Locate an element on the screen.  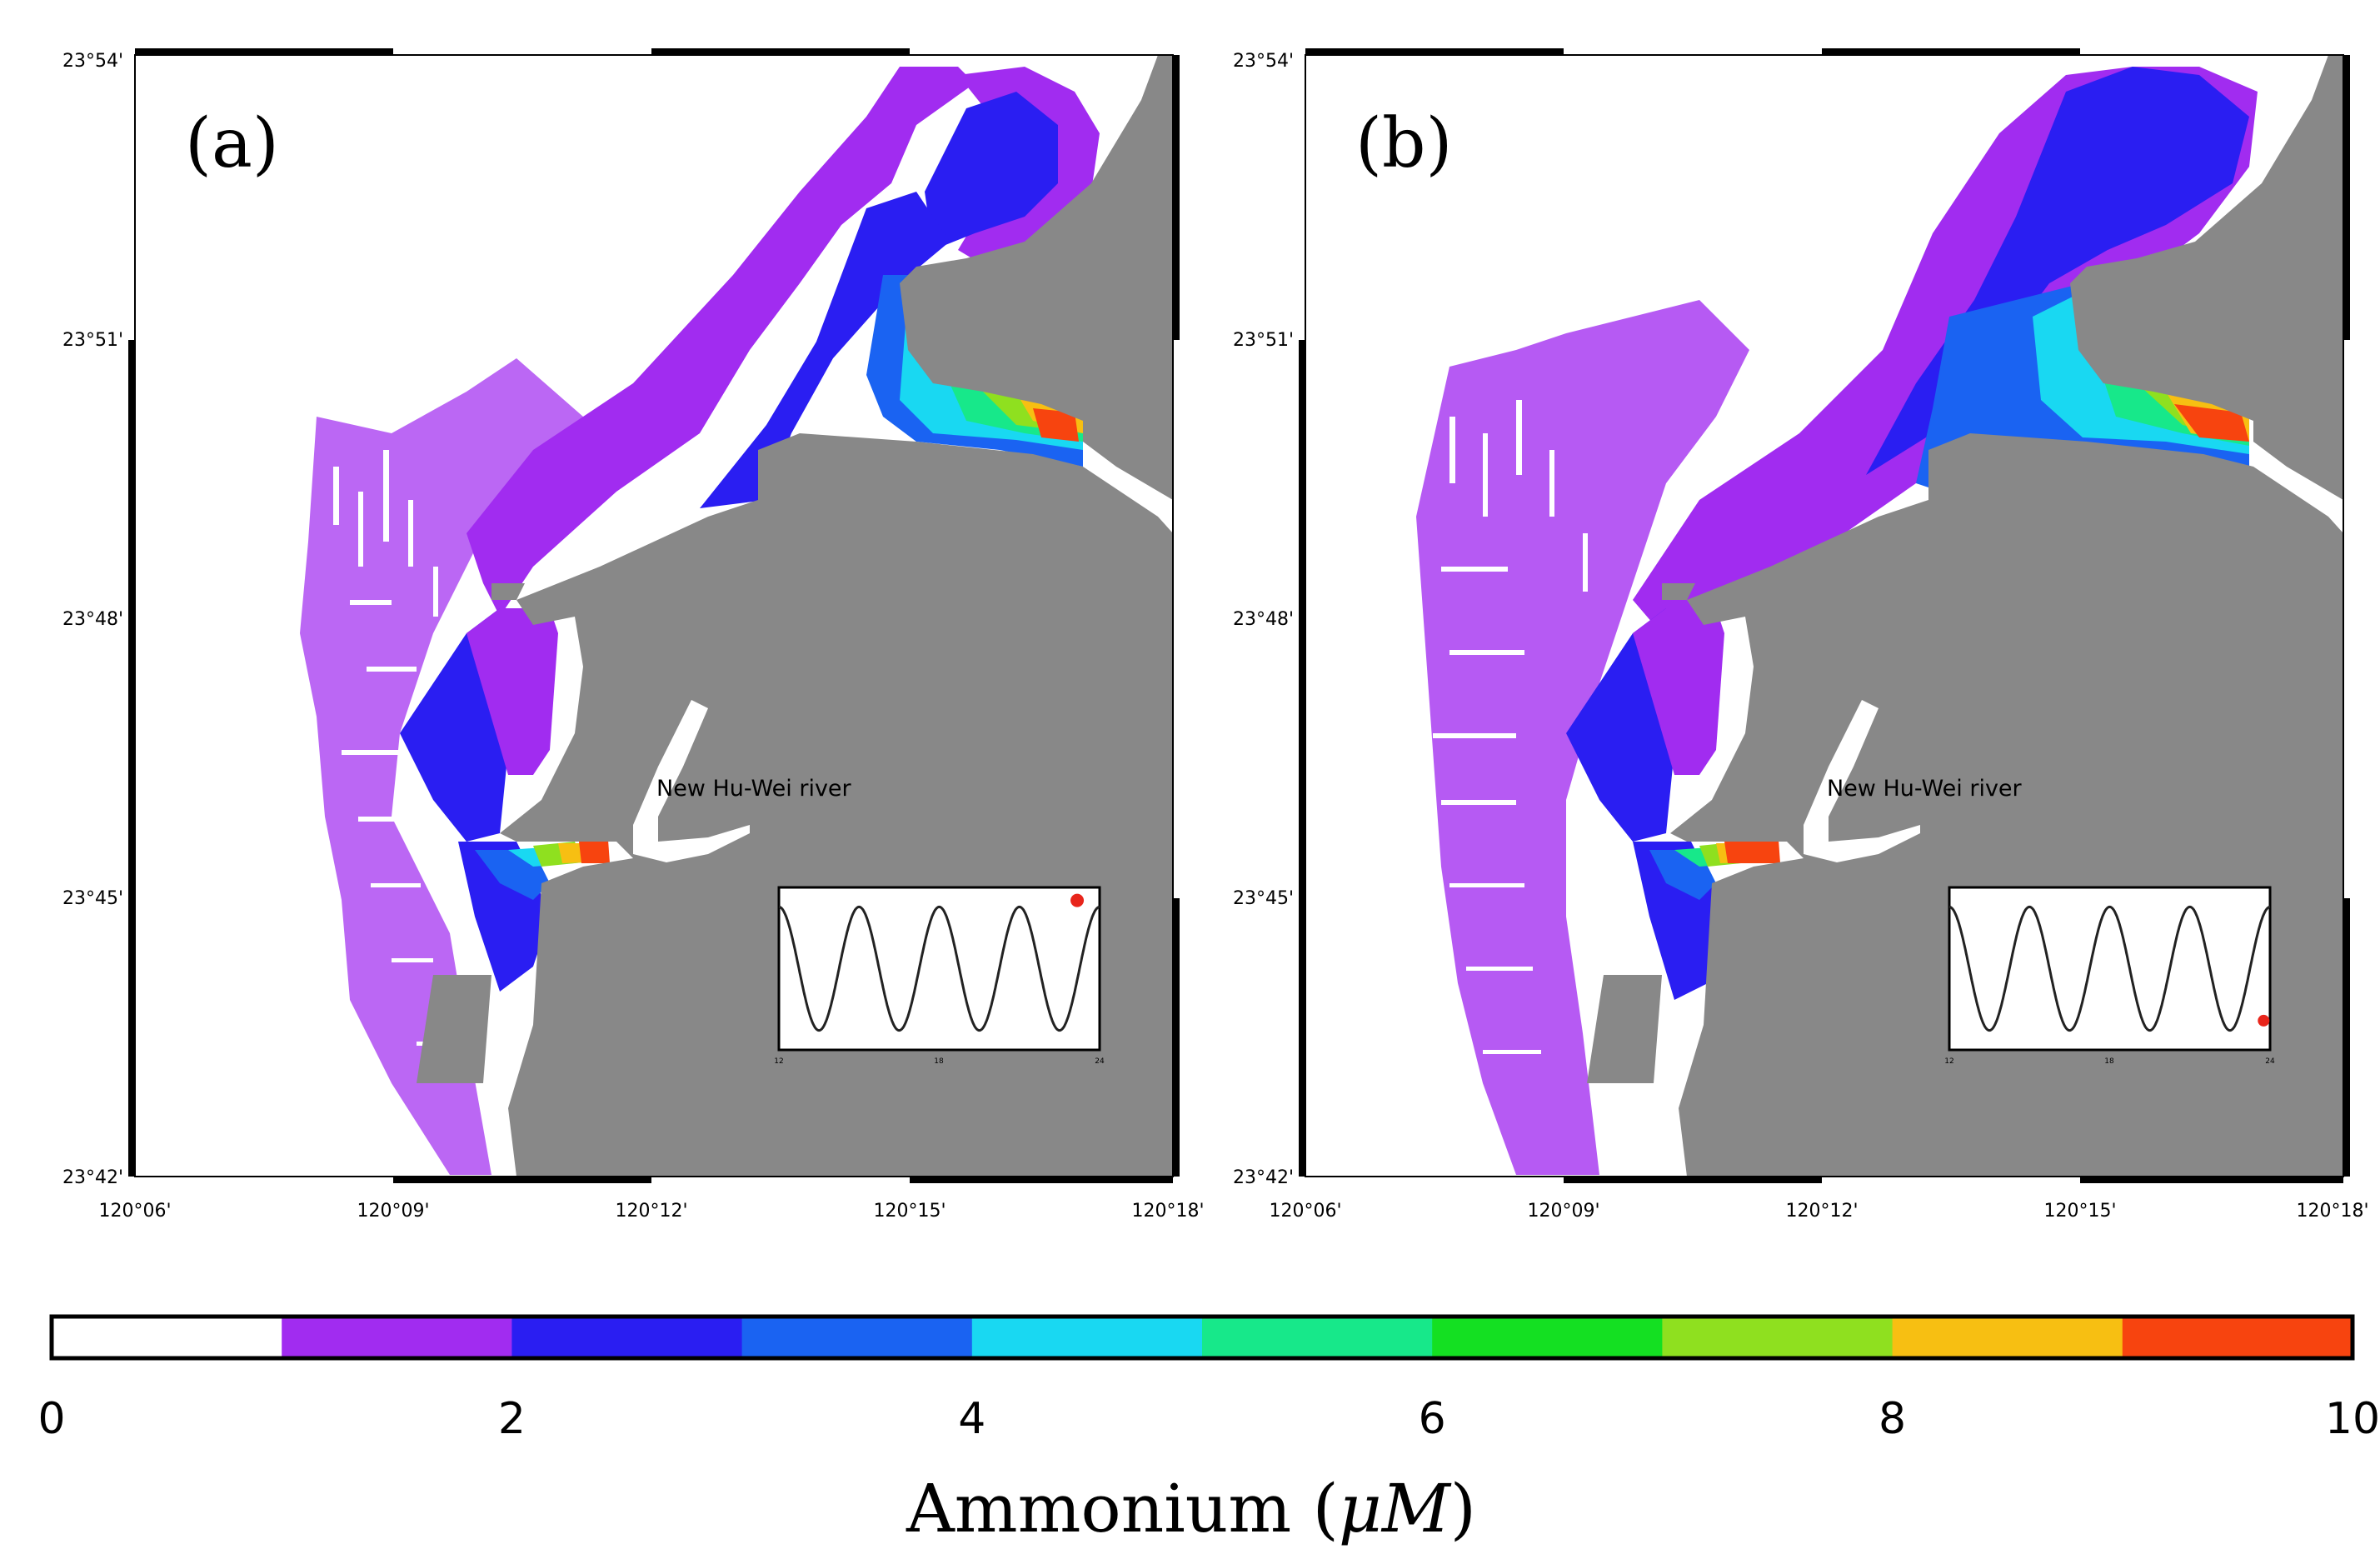
colorbar-frame is located at coordinates (1202, 1337).